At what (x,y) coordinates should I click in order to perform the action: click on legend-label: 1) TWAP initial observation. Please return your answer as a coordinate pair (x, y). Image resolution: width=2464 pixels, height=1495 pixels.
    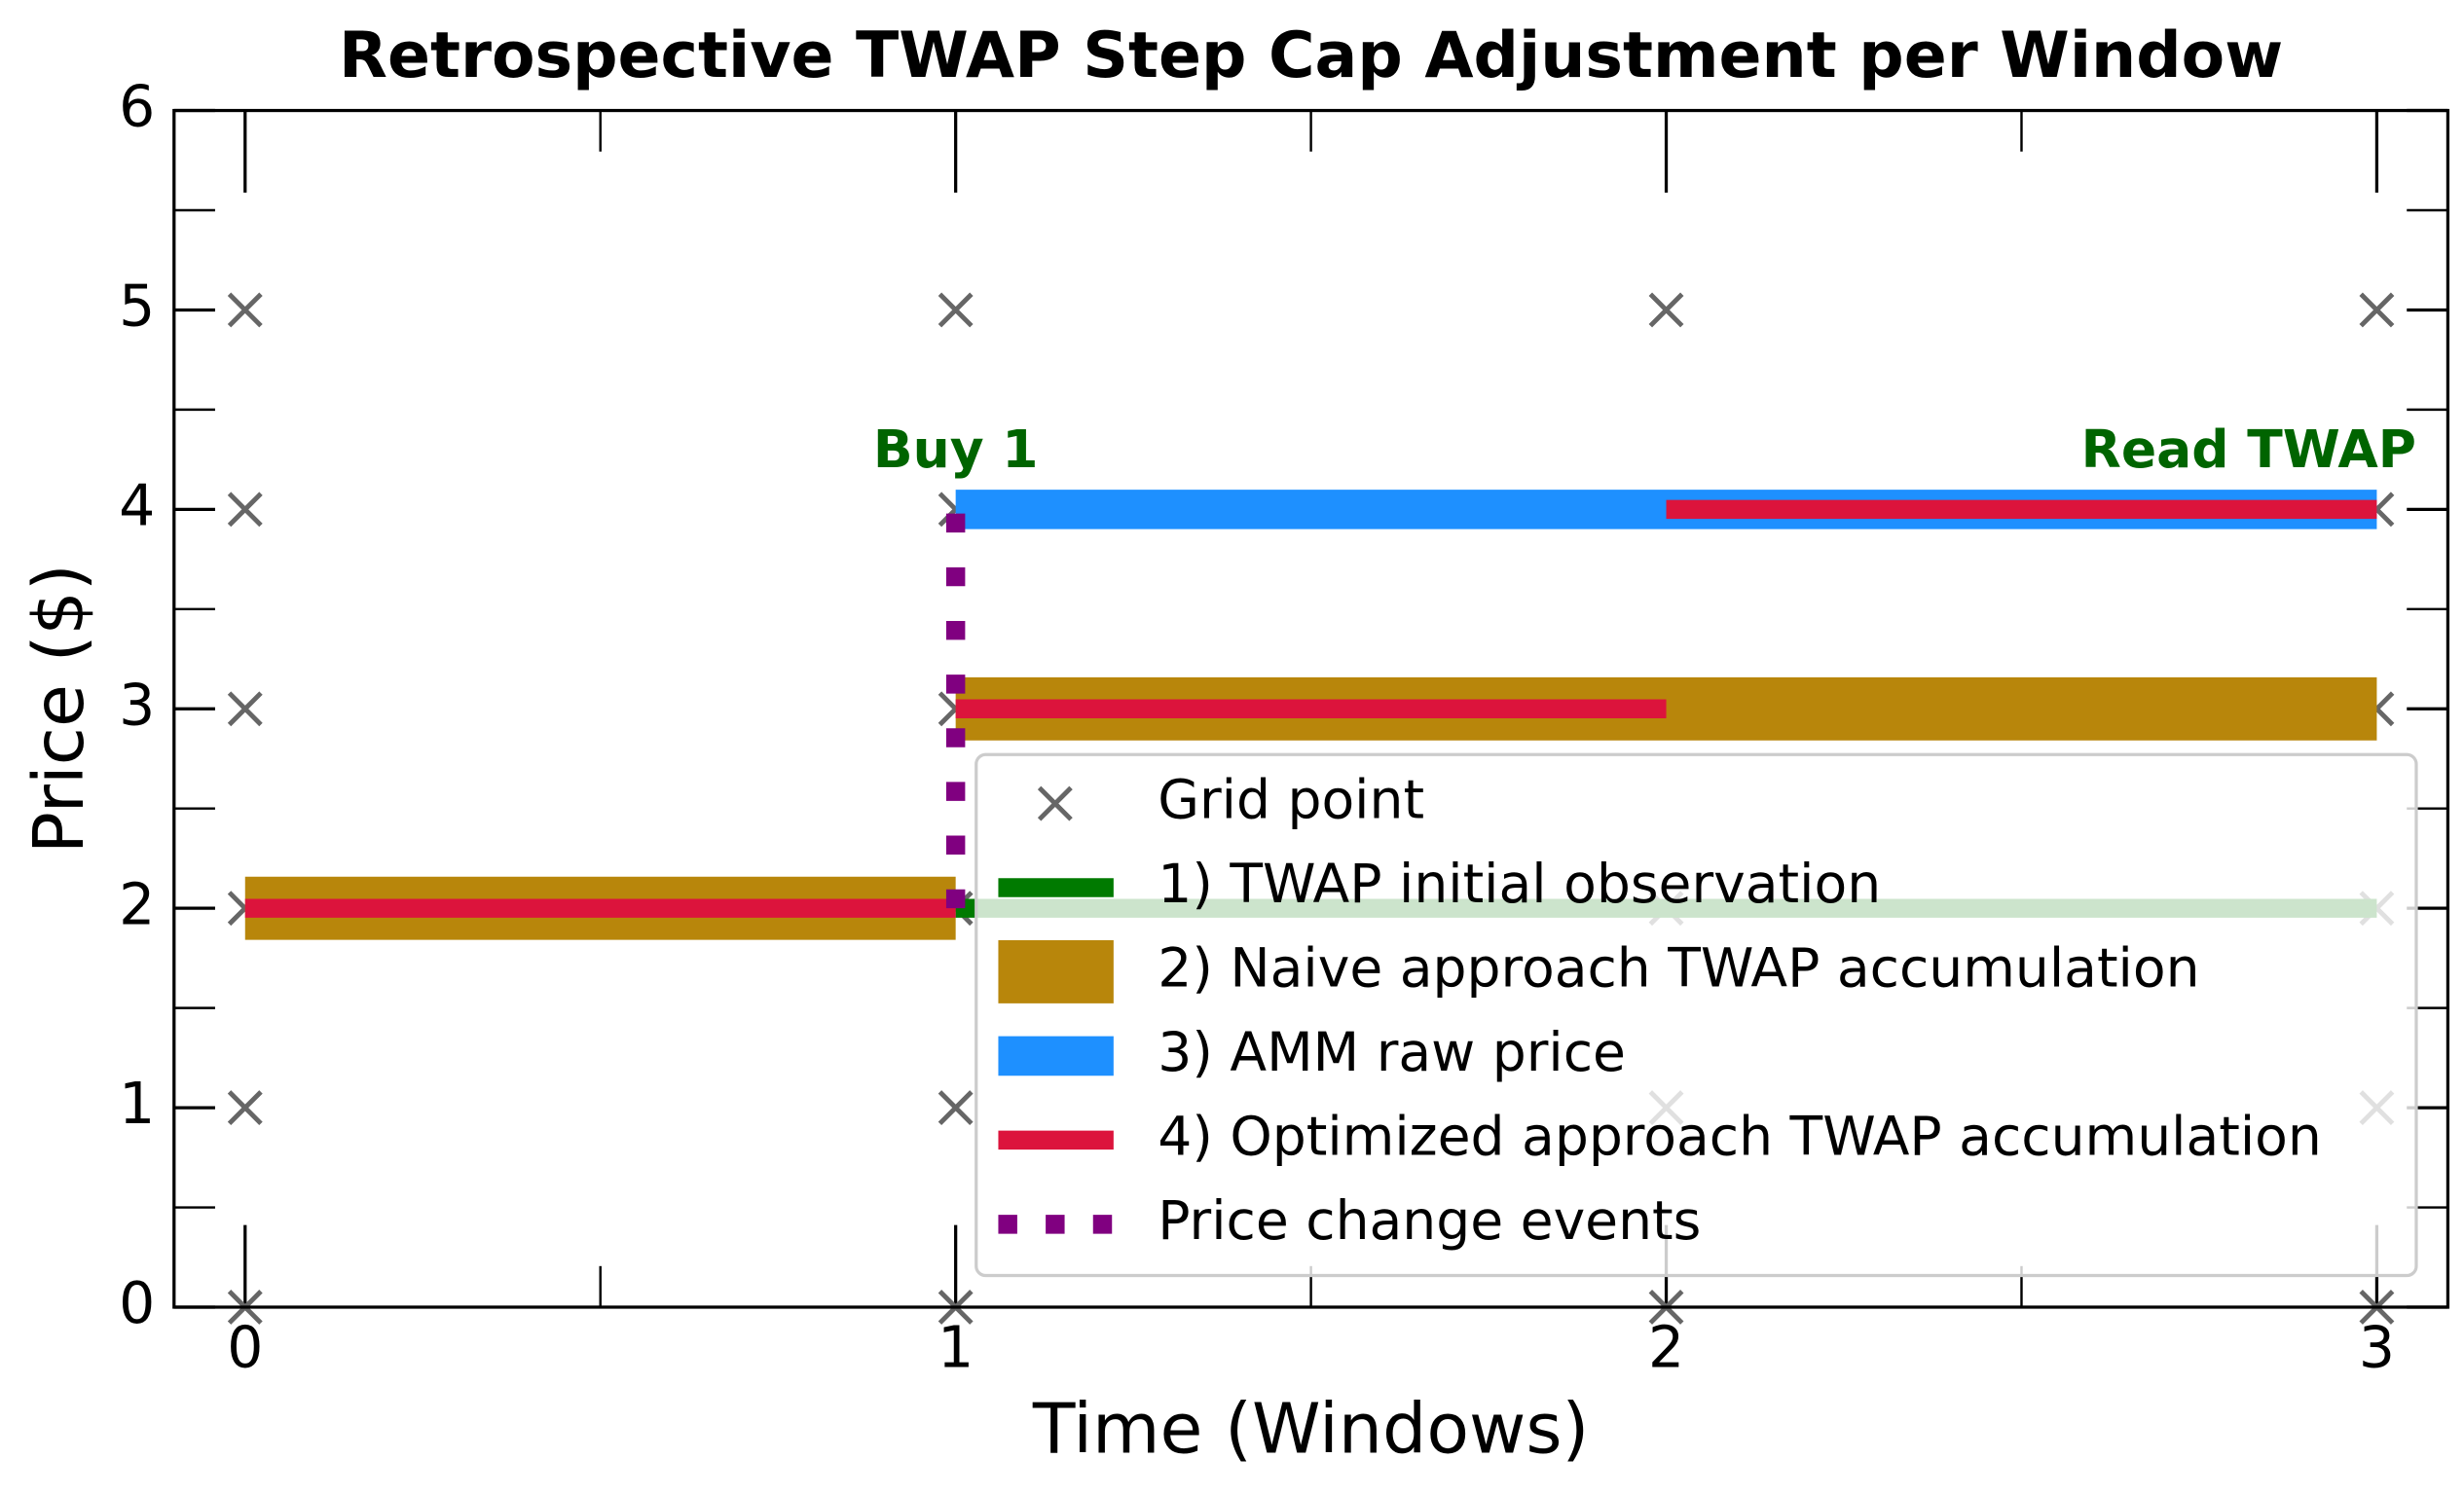
    Looking at the image, I should click on (1519, 885).